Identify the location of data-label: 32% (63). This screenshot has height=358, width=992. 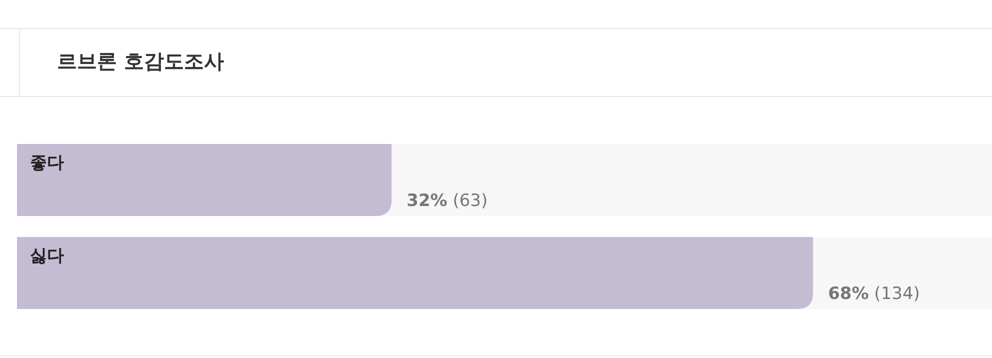
(447, 201).